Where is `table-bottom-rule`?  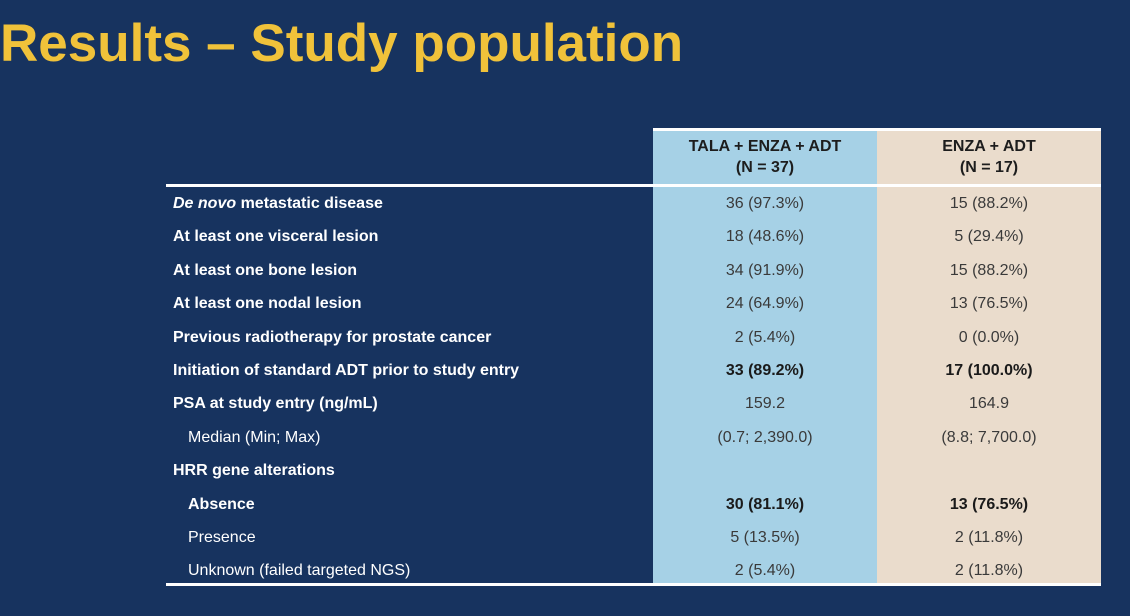
table-bottom-rule is located at coordinates (633, 584).